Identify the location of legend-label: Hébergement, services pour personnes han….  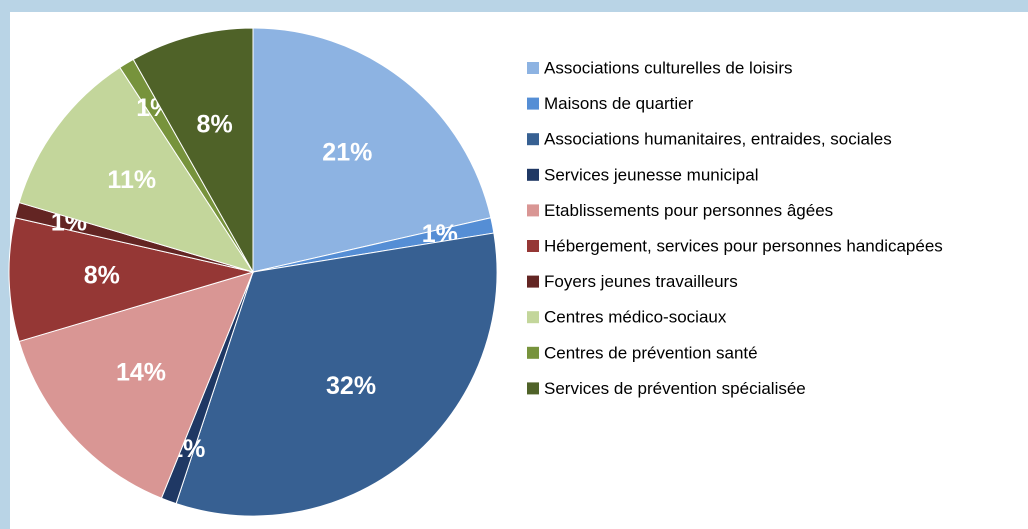
(743, 245).